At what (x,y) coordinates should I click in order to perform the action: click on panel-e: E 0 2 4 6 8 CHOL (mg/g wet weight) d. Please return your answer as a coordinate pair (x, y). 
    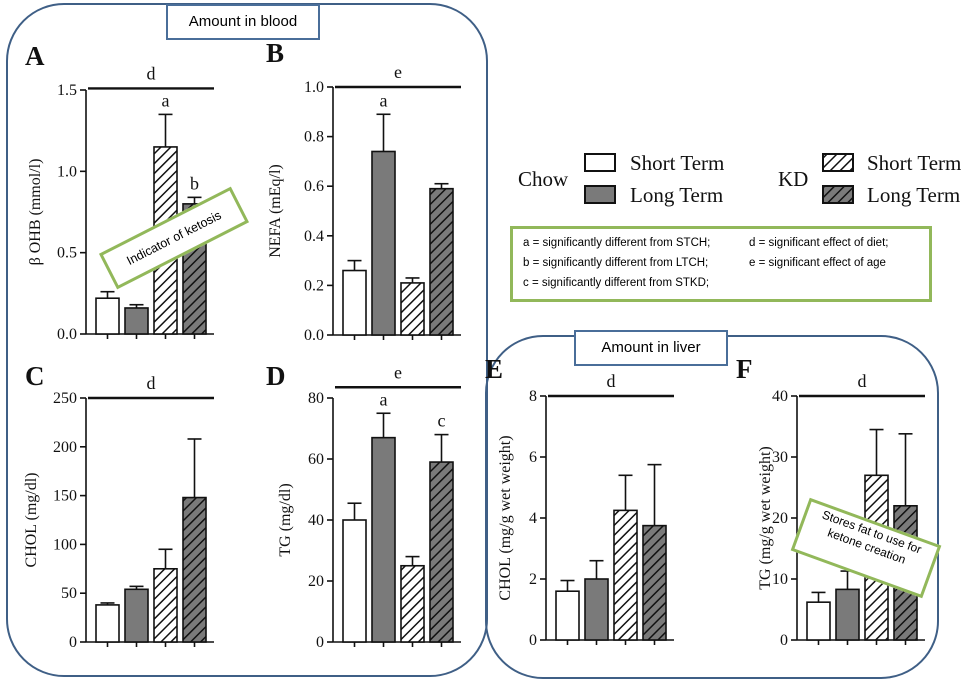
    Looking at the image, I should click on (579, 501).